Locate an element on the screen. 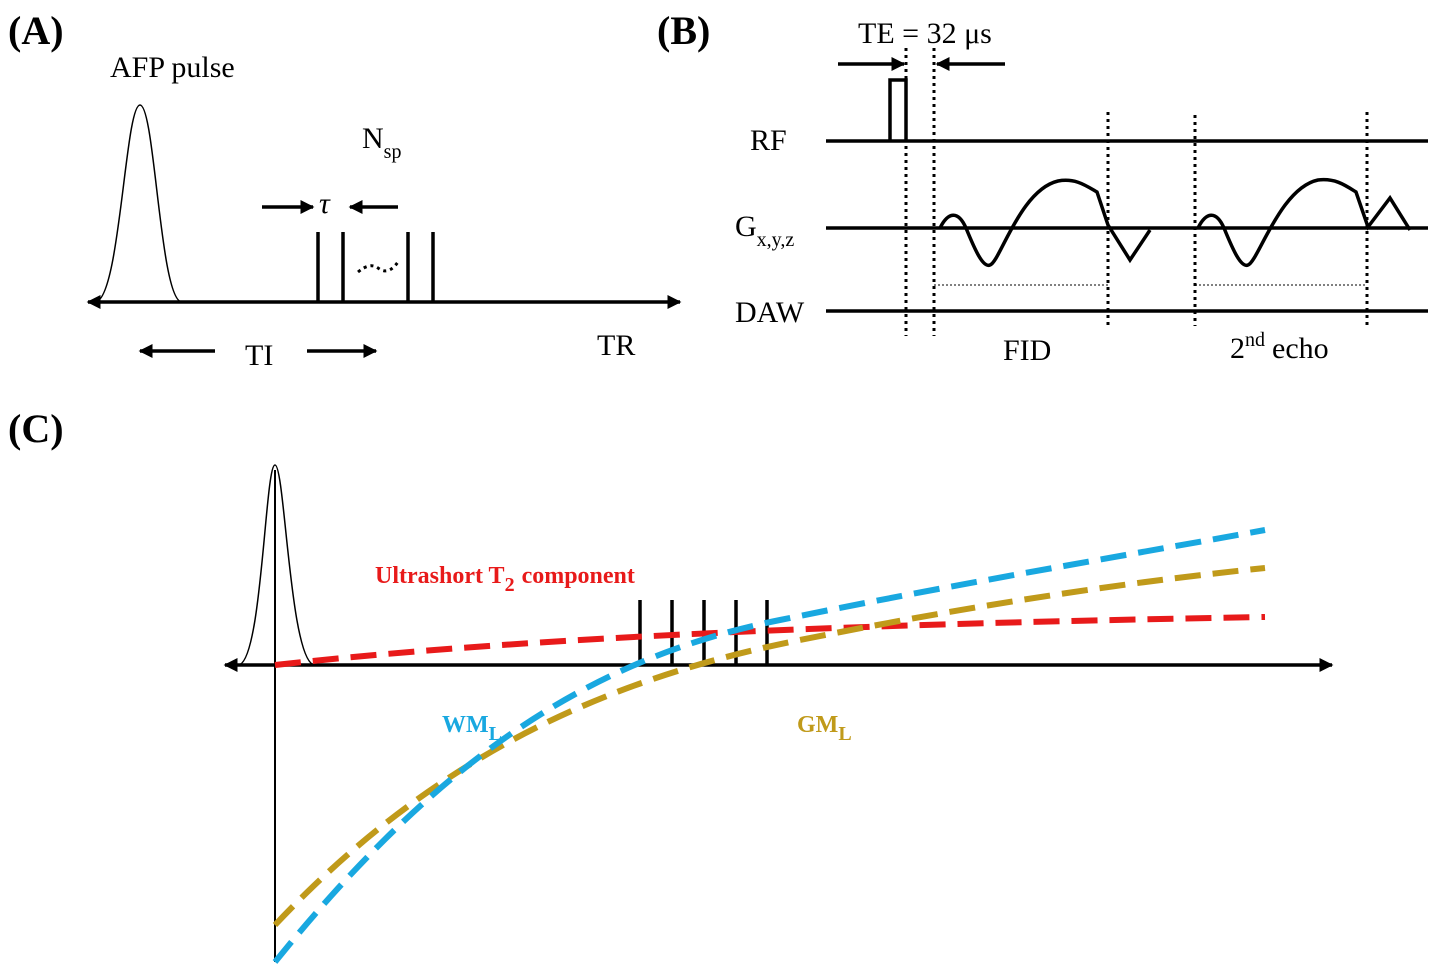 This screenshot has width=1438, height=975. nsp-base: N is located at coordinates (373, 138).